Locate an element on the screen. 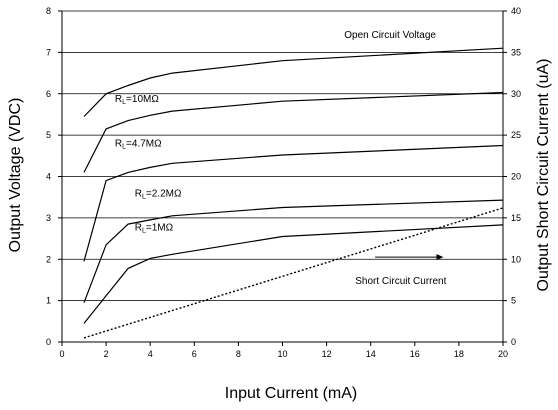  x-tick-label-8: 16 is located at coordinates (415, 354).